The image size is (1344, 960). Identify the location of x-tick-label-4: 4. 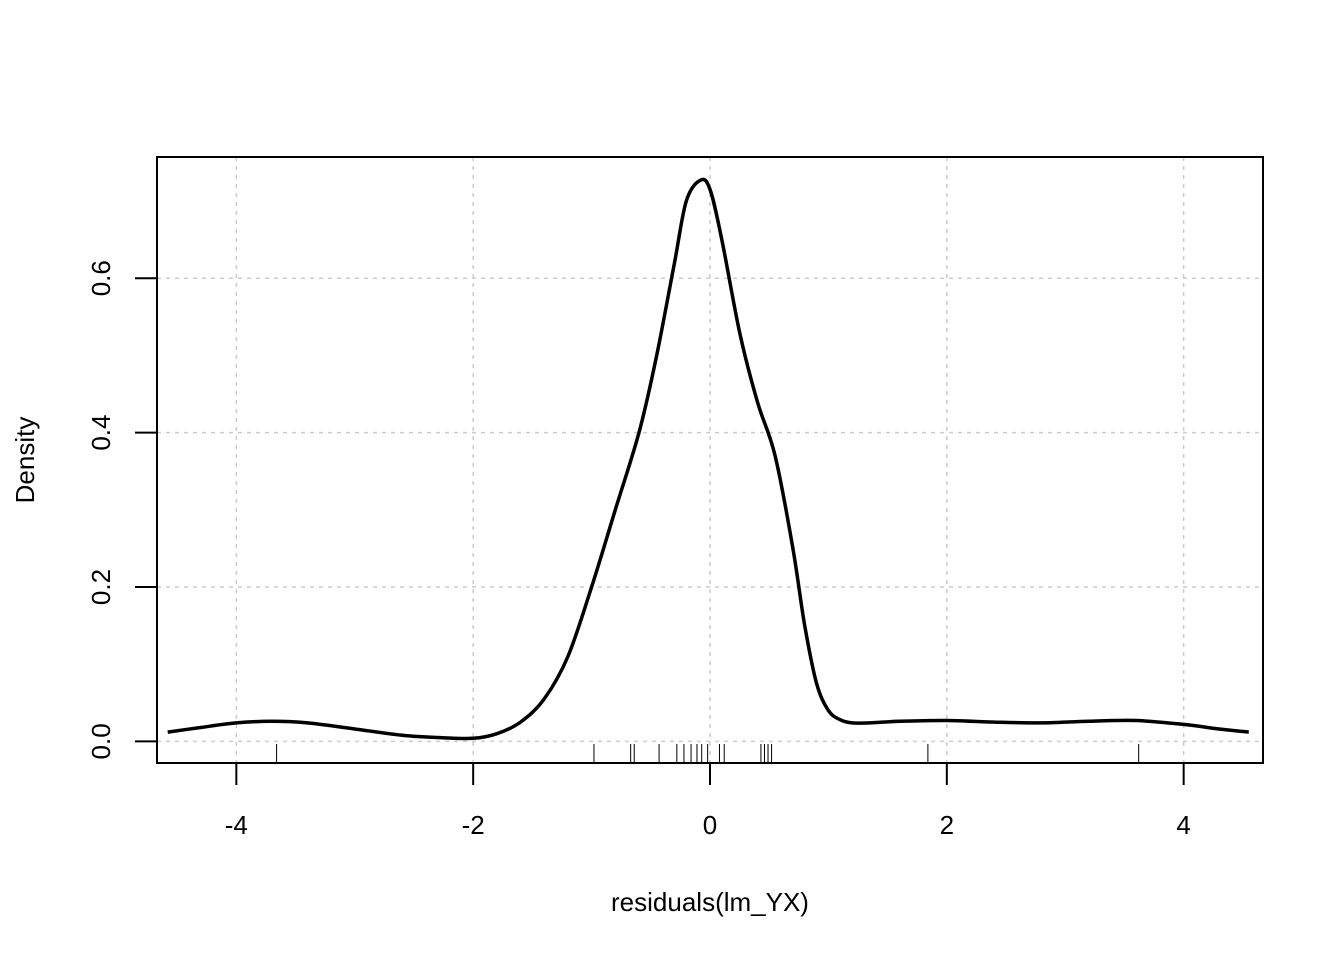
(1183, 825).